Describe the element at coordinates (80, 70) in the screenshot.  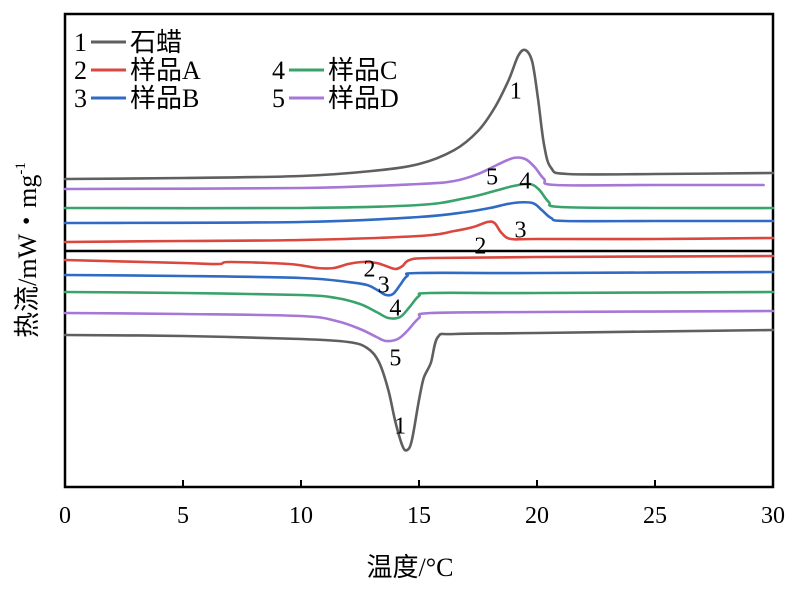
I see `legend-number-2: 2` at that location.